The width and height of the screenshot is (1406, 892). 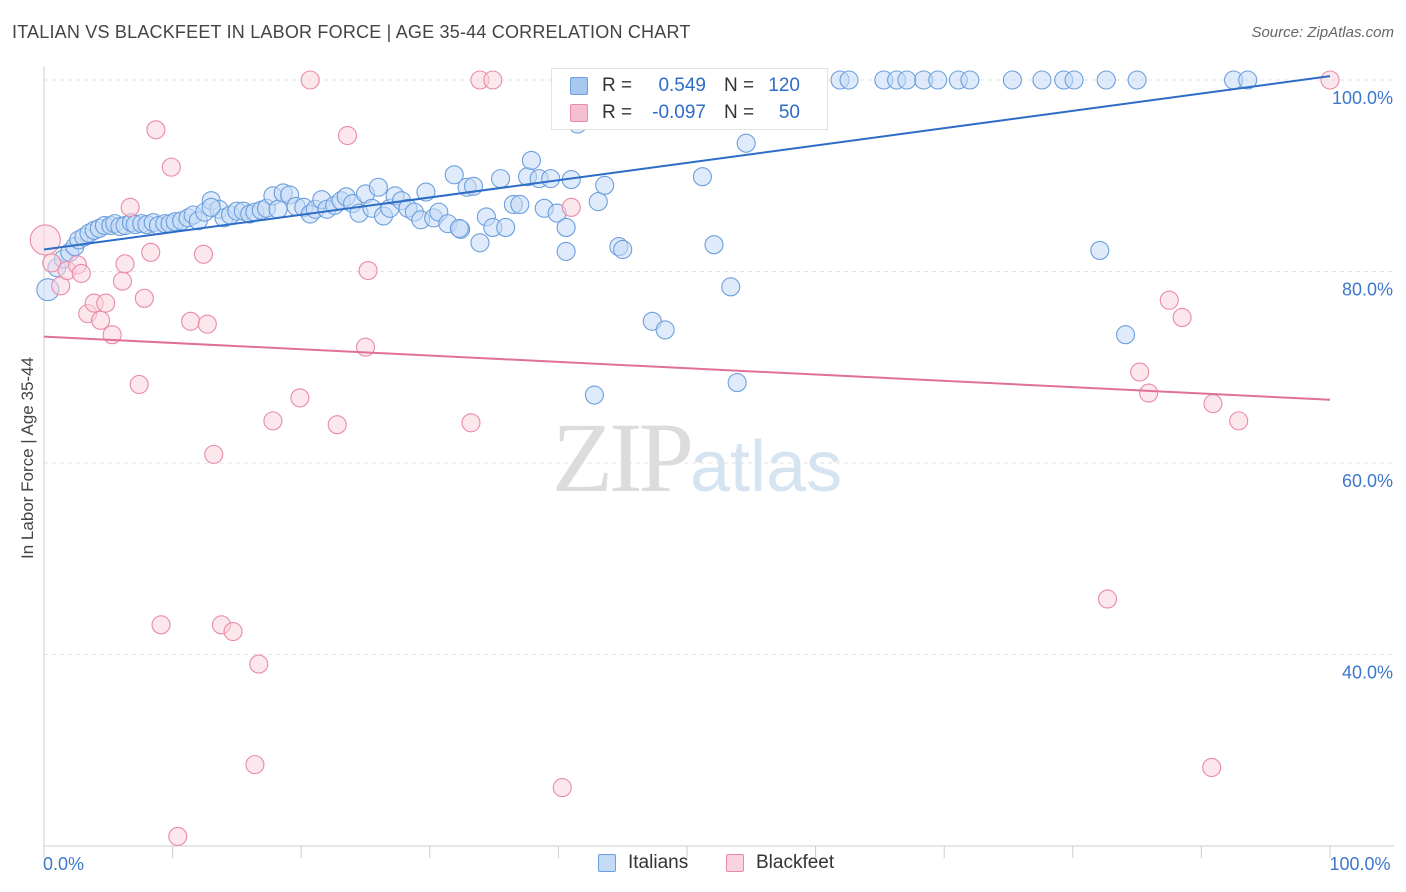 I want to click on blackfeet-trend-line, so click(x=687, y=368).